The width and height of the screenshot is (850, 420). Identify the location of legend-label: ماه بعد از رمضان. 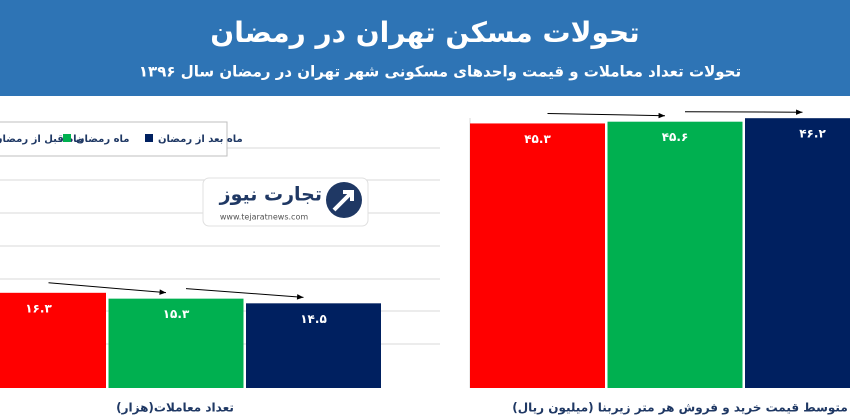
(200, 139).